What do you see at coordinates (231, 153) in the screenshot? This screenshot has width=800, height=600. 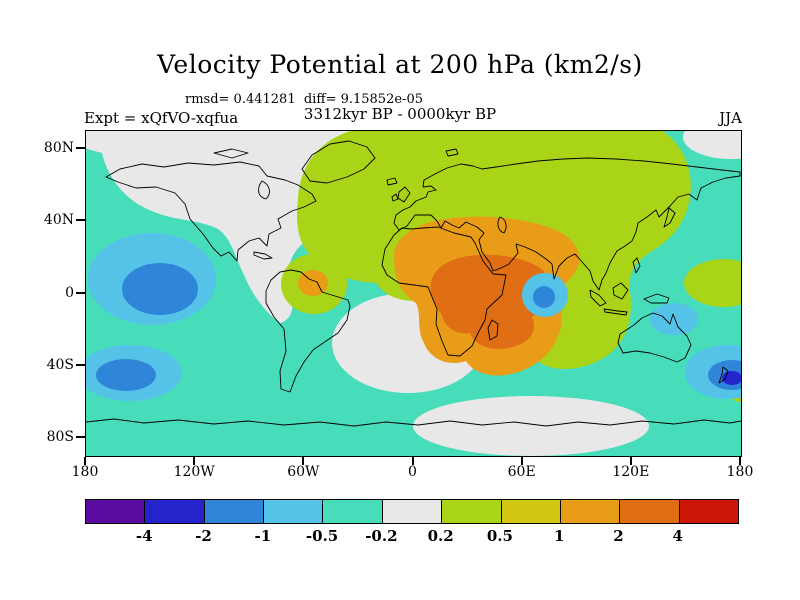 I see `coastline-arctic-islands` at bounding box center [231, 153].